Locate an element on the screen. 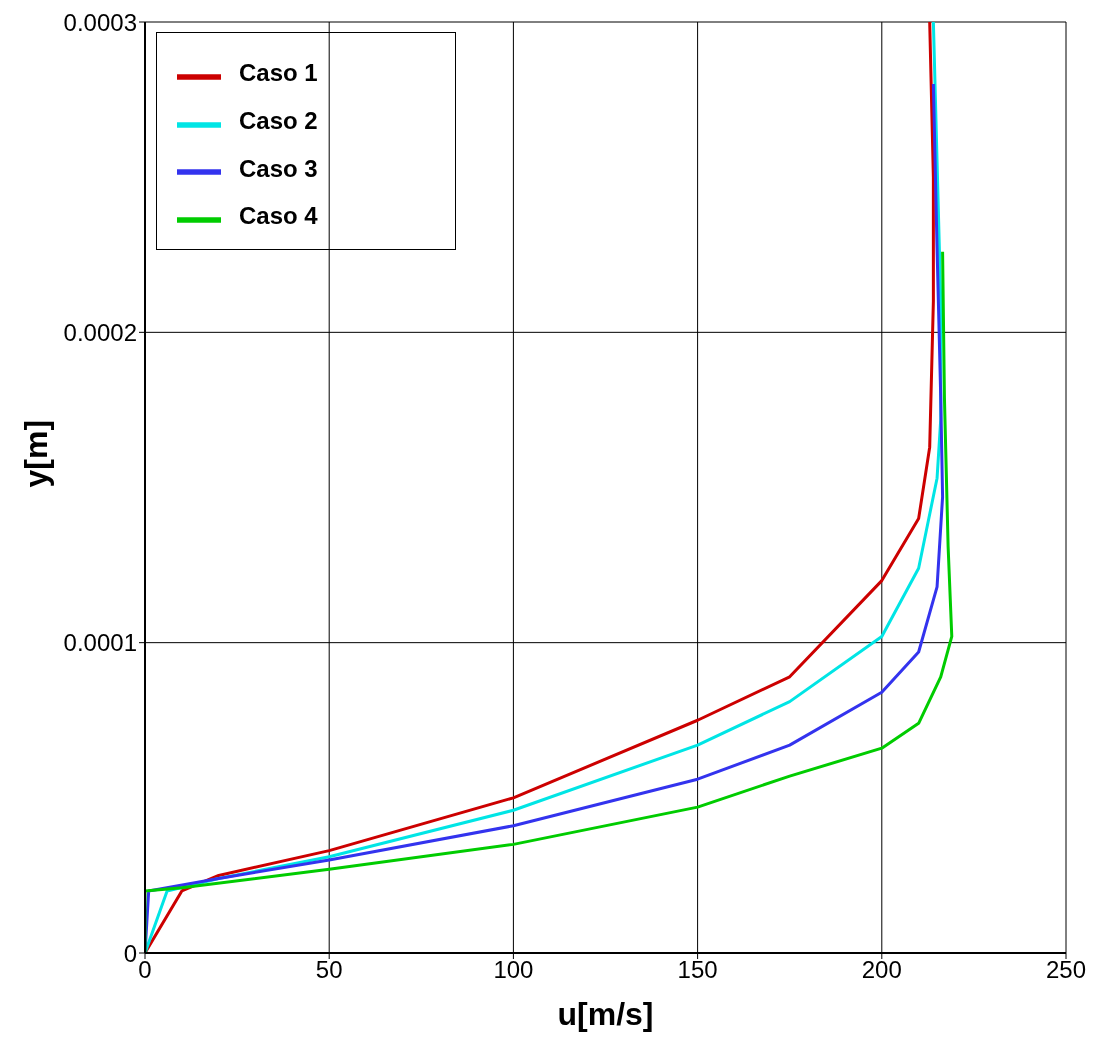  x-tick-label: 250 is located at coordinates (1066, 970).